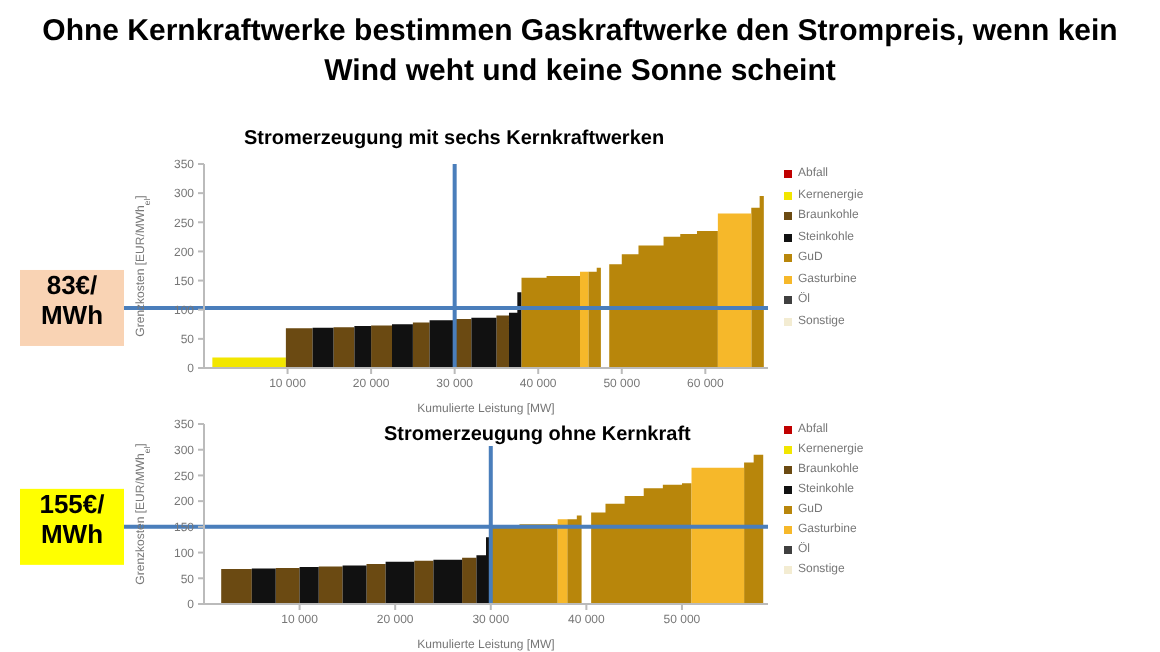 This screenshot has height=652, width=1160. Describe the element at coordinates (580, 52) in the screenshot. I see `chart-title: Ohne Kernkraftwerke bestimmen Gaskraftwerke den Strompreis, wenn kein Wind weht und keine Sonne scheint` at that location.